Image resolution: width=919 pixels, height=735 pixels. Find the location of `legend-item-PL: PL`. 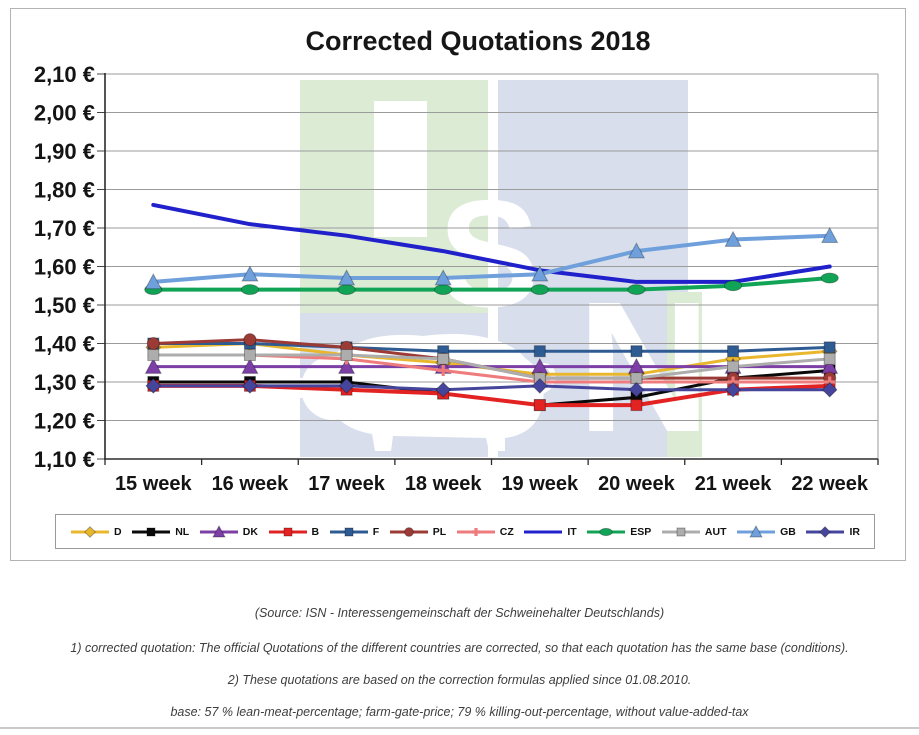

legend-item-PL: PL is located at coordinates (417, 532).